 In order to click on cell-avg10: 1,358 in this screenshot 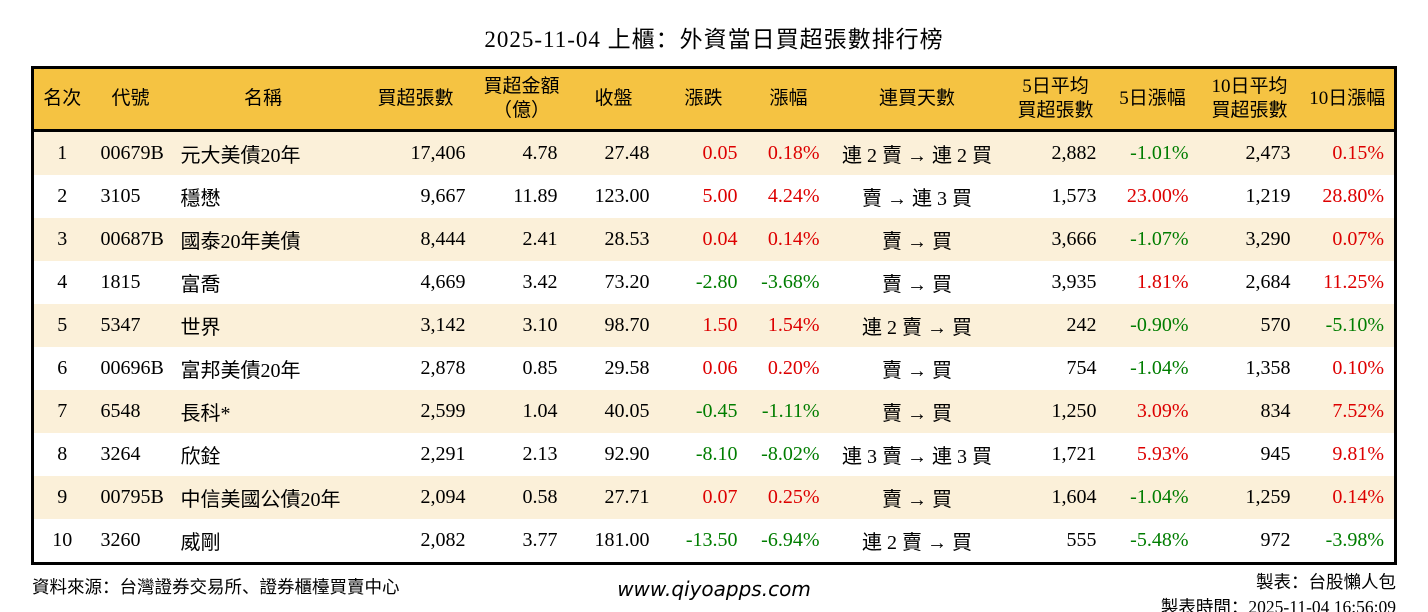, I will do `click(1268, 368)`.